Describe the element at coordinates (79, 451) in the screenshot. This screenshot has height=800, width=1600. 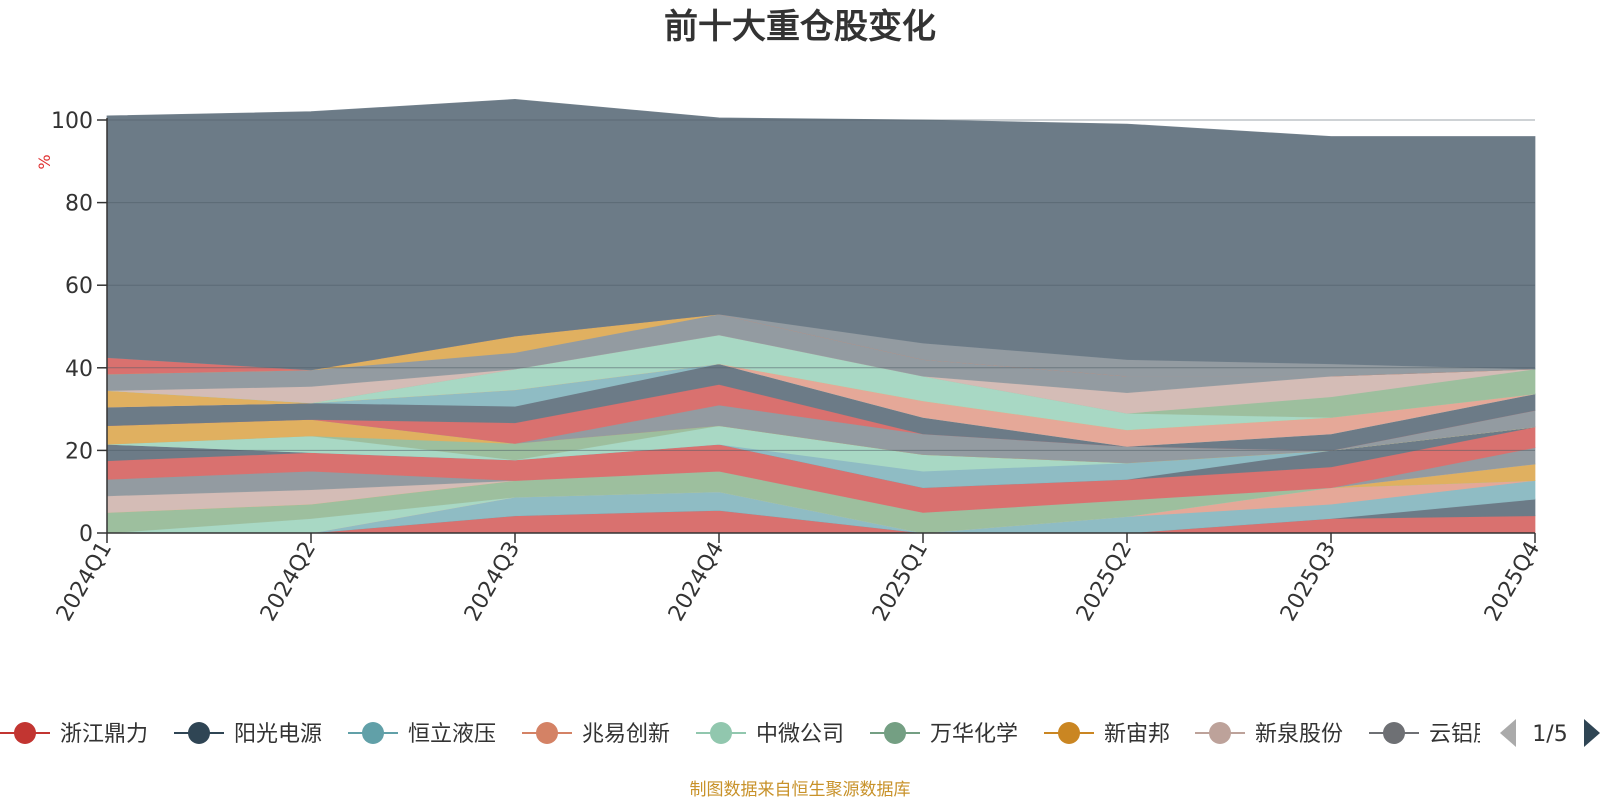
I see `y-tick-label: 20` at that location.